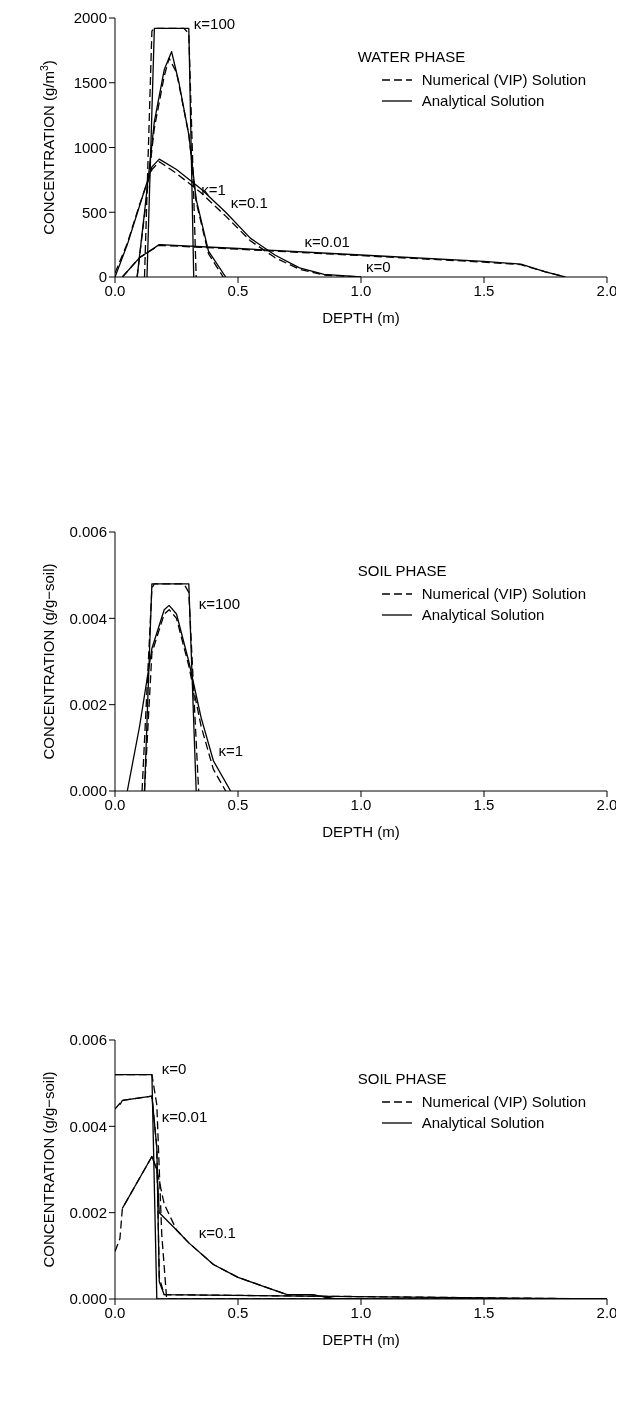  I want to click on legend-title: WATER PHASE, so click(412, 56).